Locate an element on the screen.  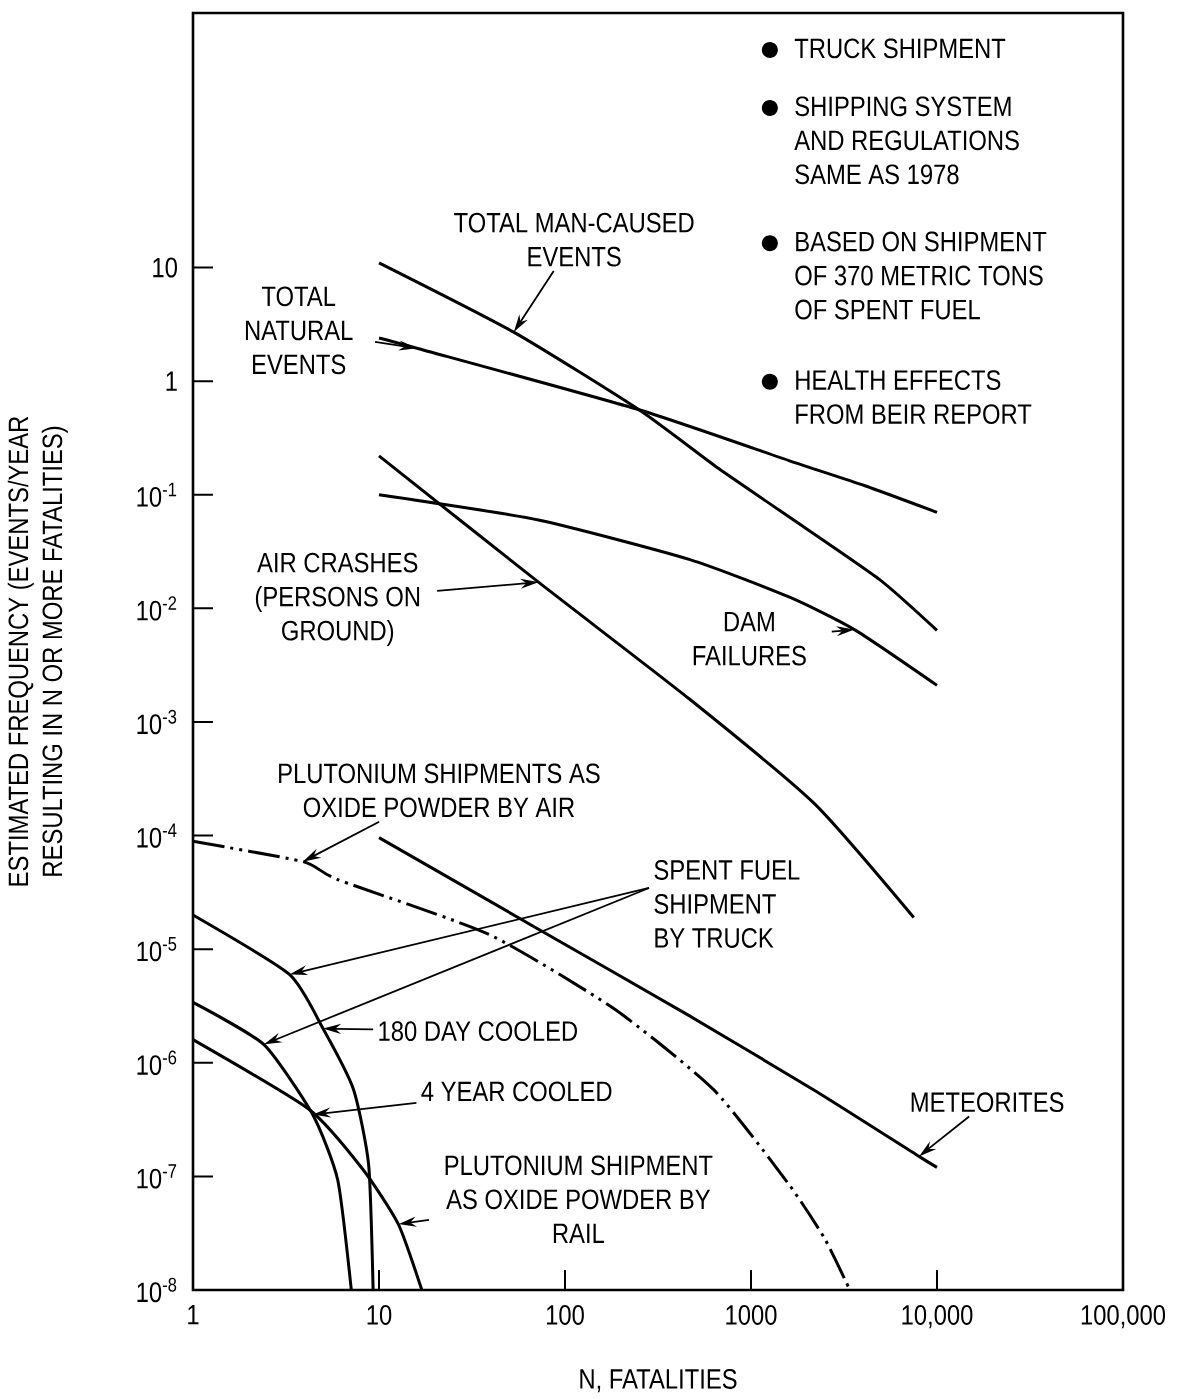
x-tick-label: 1 is located at coordinates (193, 1315).